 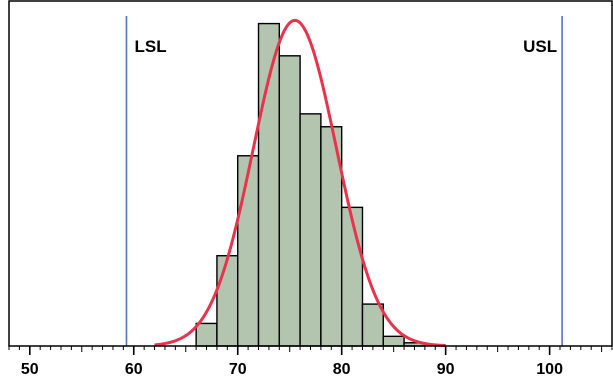 I want to click on x-axis, so click(x=310, y=350).